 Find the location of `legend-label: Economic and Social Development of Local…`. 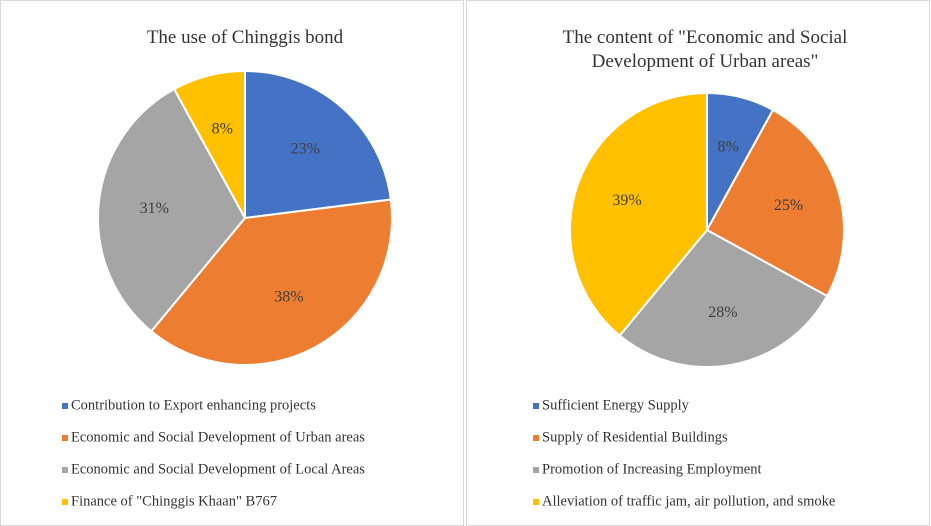

legend-label: Economic and Social Development of Local… is located at coordinates (218, 469).